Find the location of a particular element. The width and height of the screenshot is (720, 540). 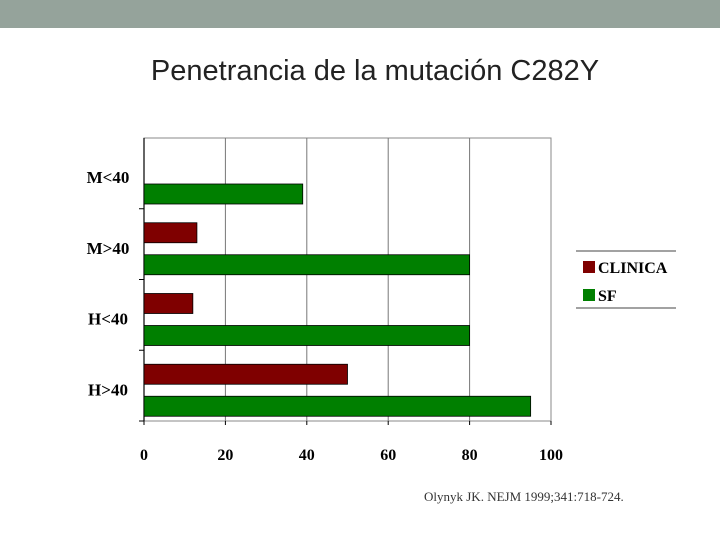

y-tick-label: H<40 is located at coordinates (108, 319).